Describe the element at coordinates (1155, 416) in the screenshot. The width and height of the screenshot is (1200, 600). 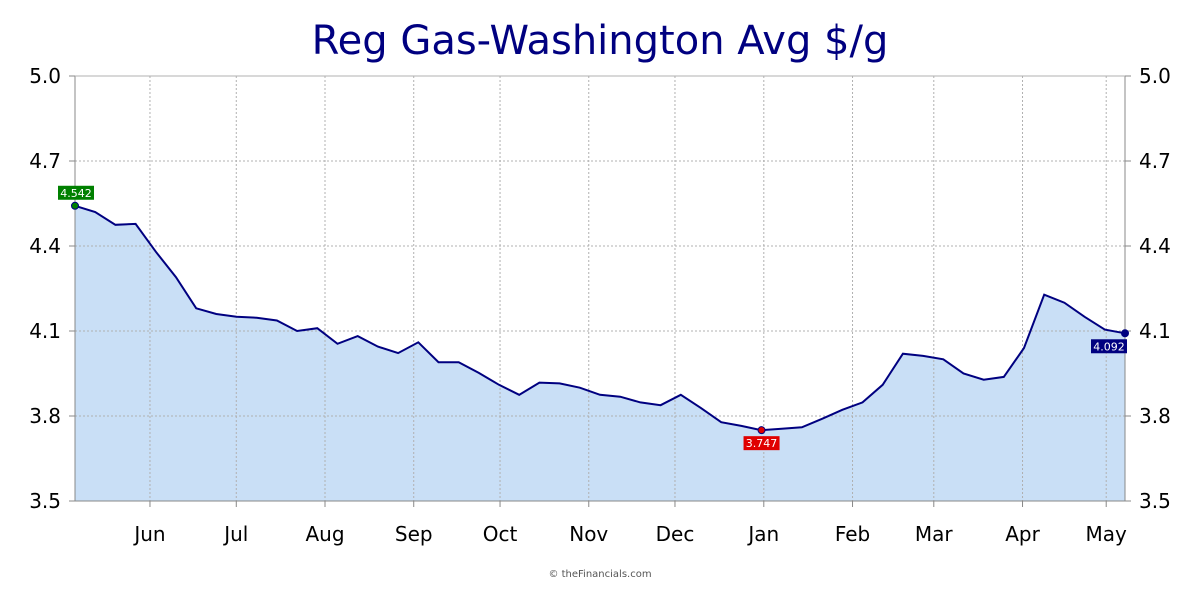
I see `y-tick-label-right: 3.8` at that location.